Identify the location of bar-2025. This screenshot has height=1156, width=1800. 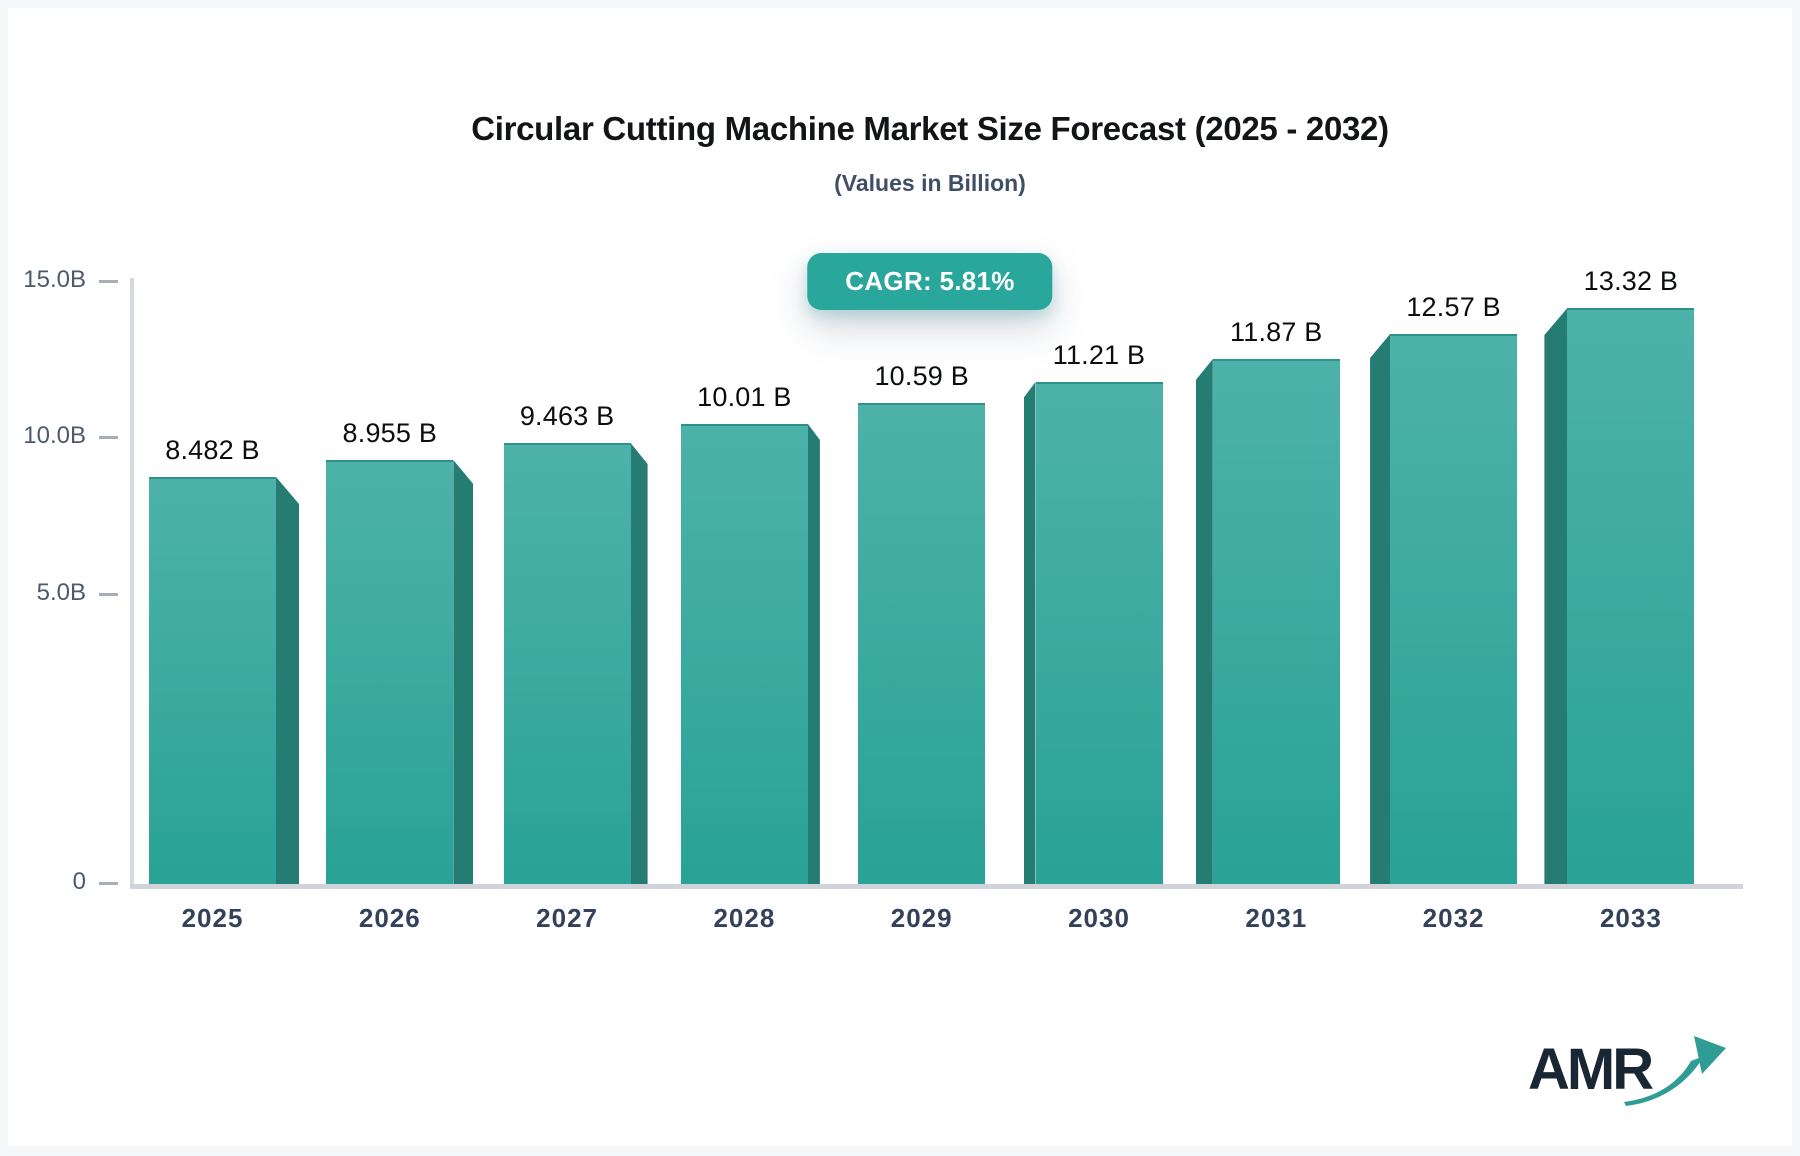
(212, 680).